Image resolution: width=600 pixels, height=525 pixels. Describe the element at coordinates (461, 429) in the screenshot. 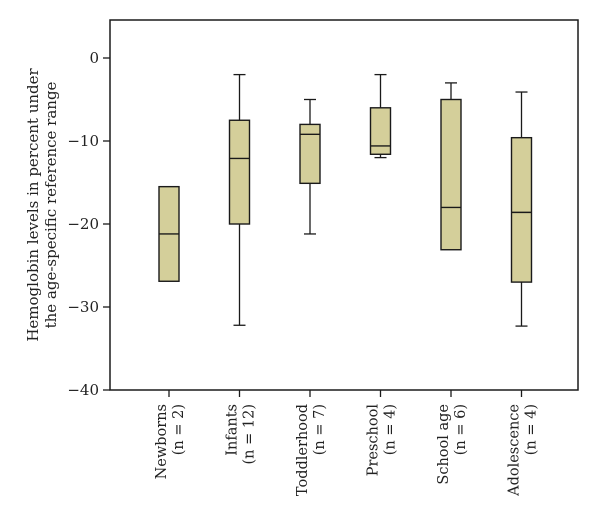

I see `x-tick-n-label: (n = 6)` at that location.